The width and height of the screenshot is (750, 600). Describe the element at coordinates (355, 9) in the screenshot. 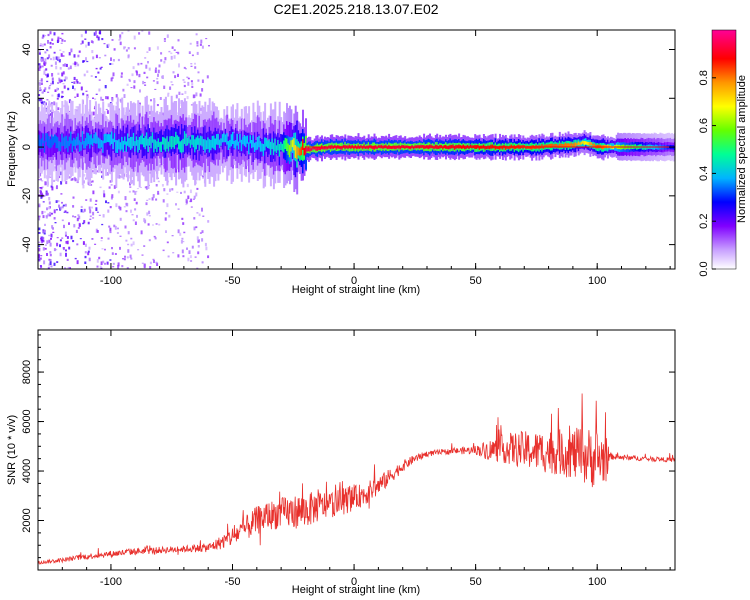

I see `chart-title: C2E1.2025.218.13.07.E02` at that location.